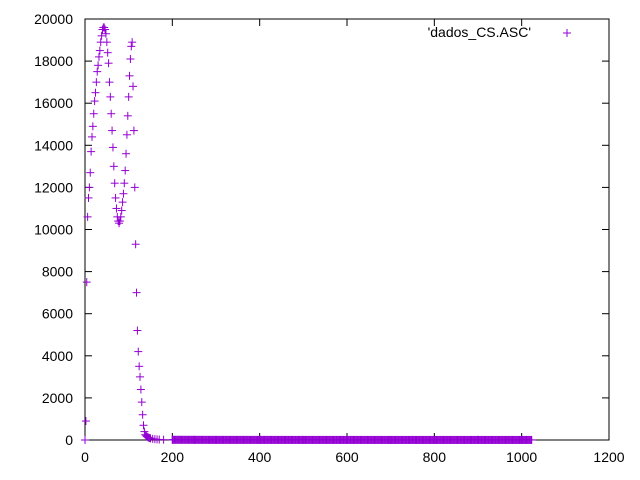  What do you see at coordinates (53, 19) in the screenshot?
I see `y-tick-label: 20000` at bounding box center [53, 19].